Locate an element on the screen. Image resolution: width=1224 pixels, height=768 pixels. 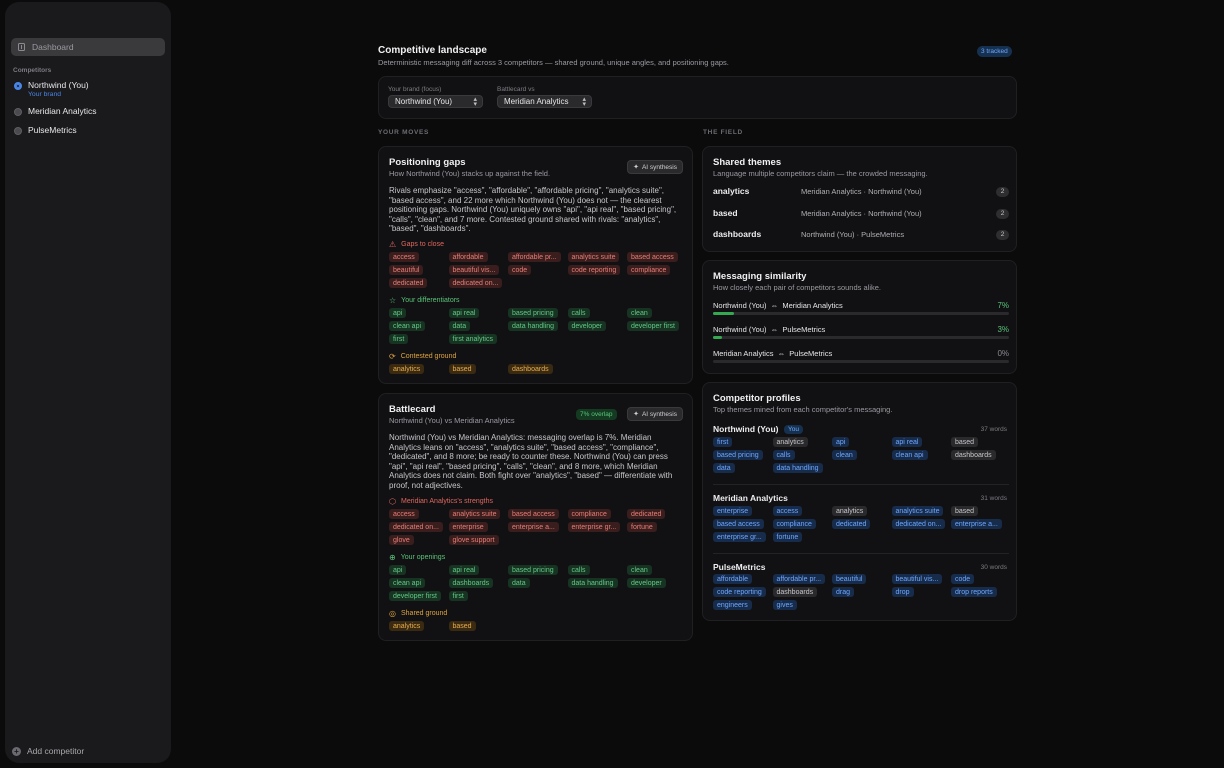
theme-chip: drop reports is located at coordinates (974, 592).